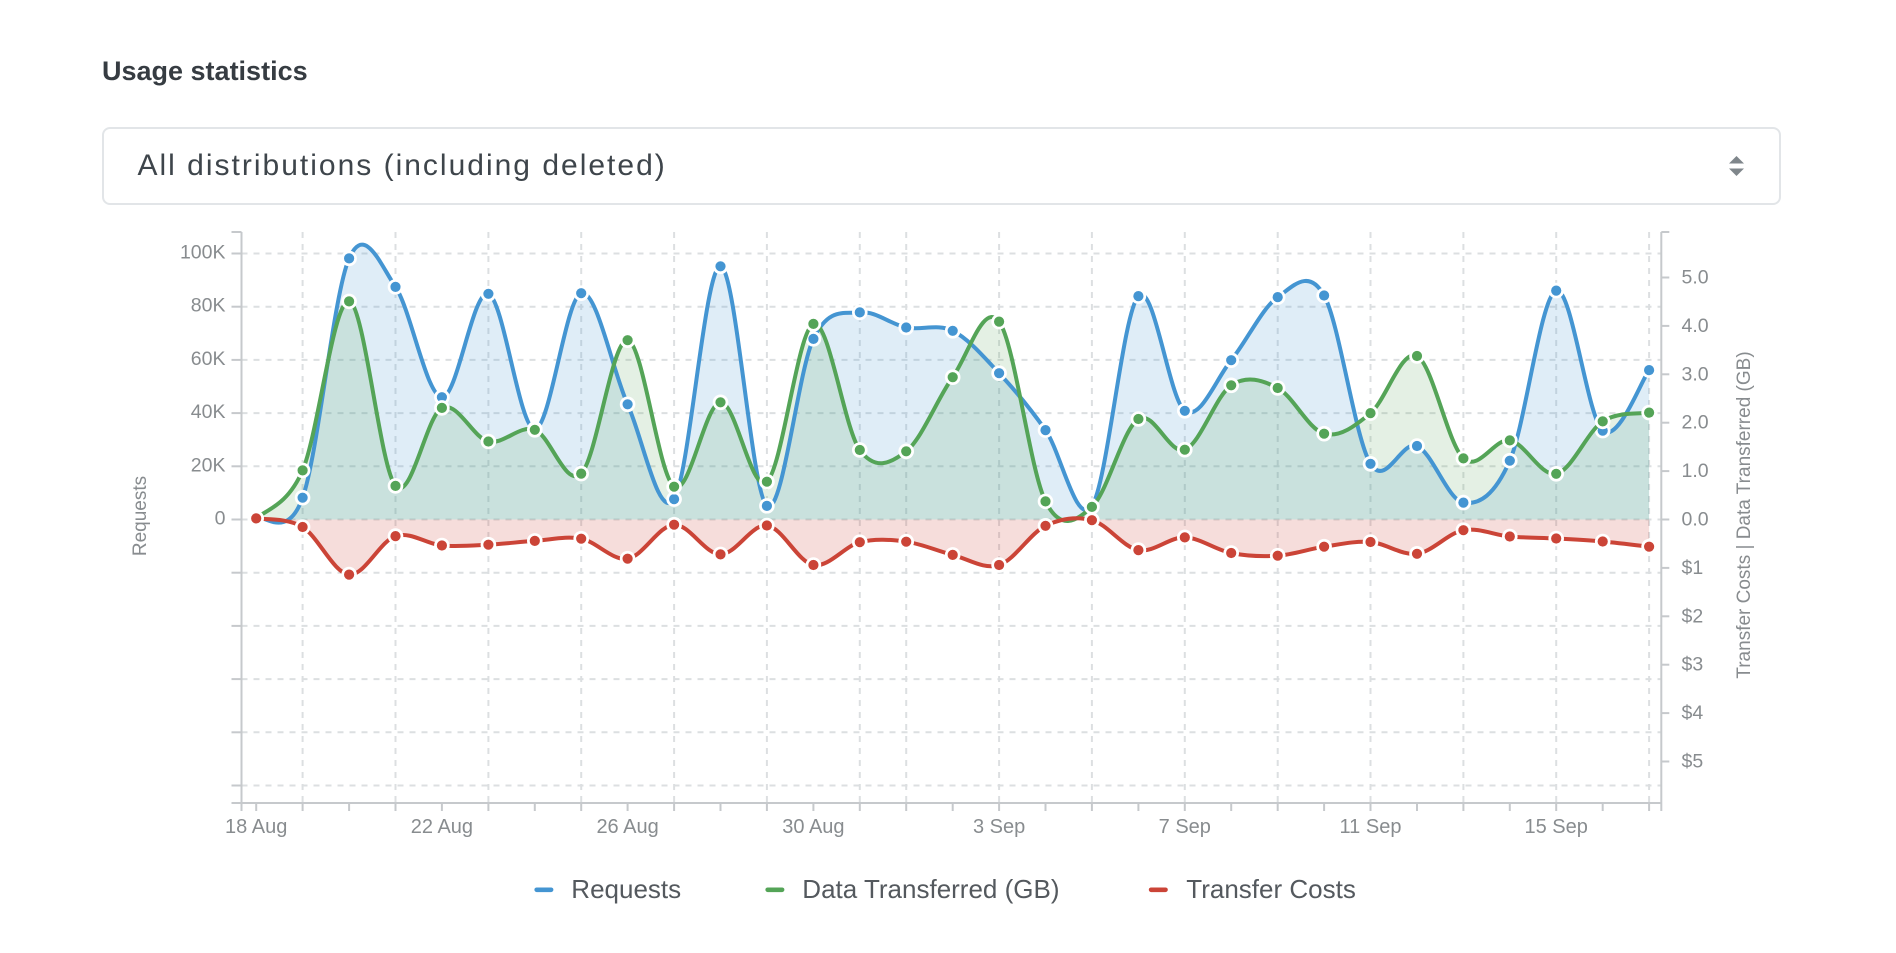 The width and height of the screenshot is (1896, 953). I want to click on svg-text: 30 Aug, so click(813, 827).